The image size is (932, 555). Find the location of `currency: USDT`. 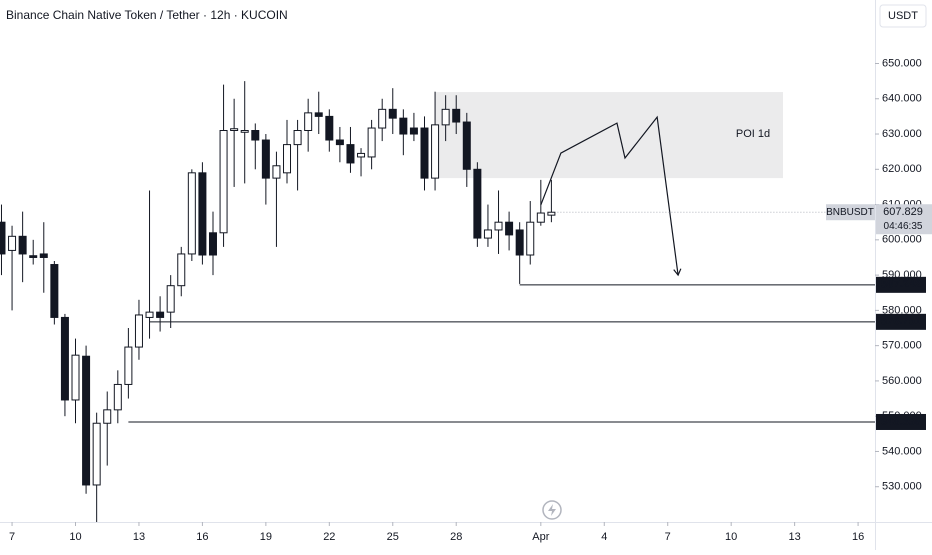

currency: USDT is located at coordinates (903, 16).